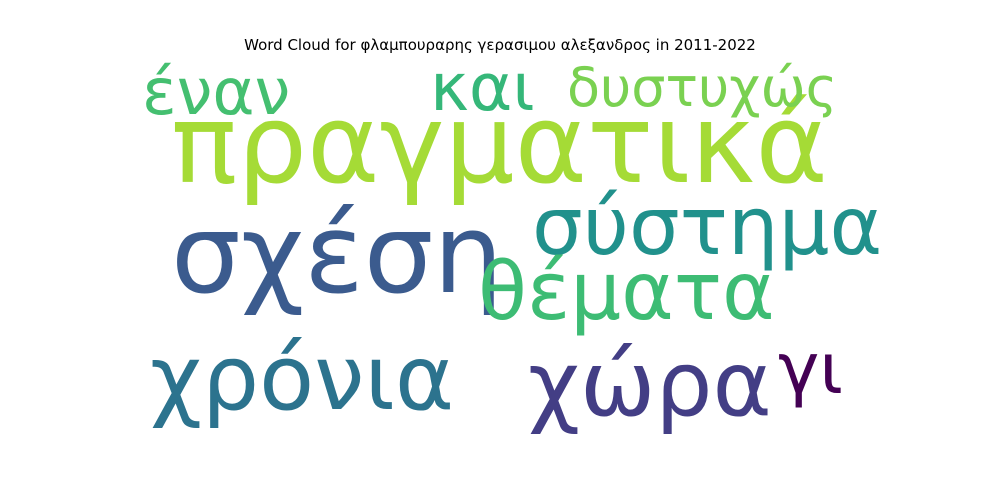 The image size is (1000, 500). I want to click on word-kai: και, so click(482, 87).